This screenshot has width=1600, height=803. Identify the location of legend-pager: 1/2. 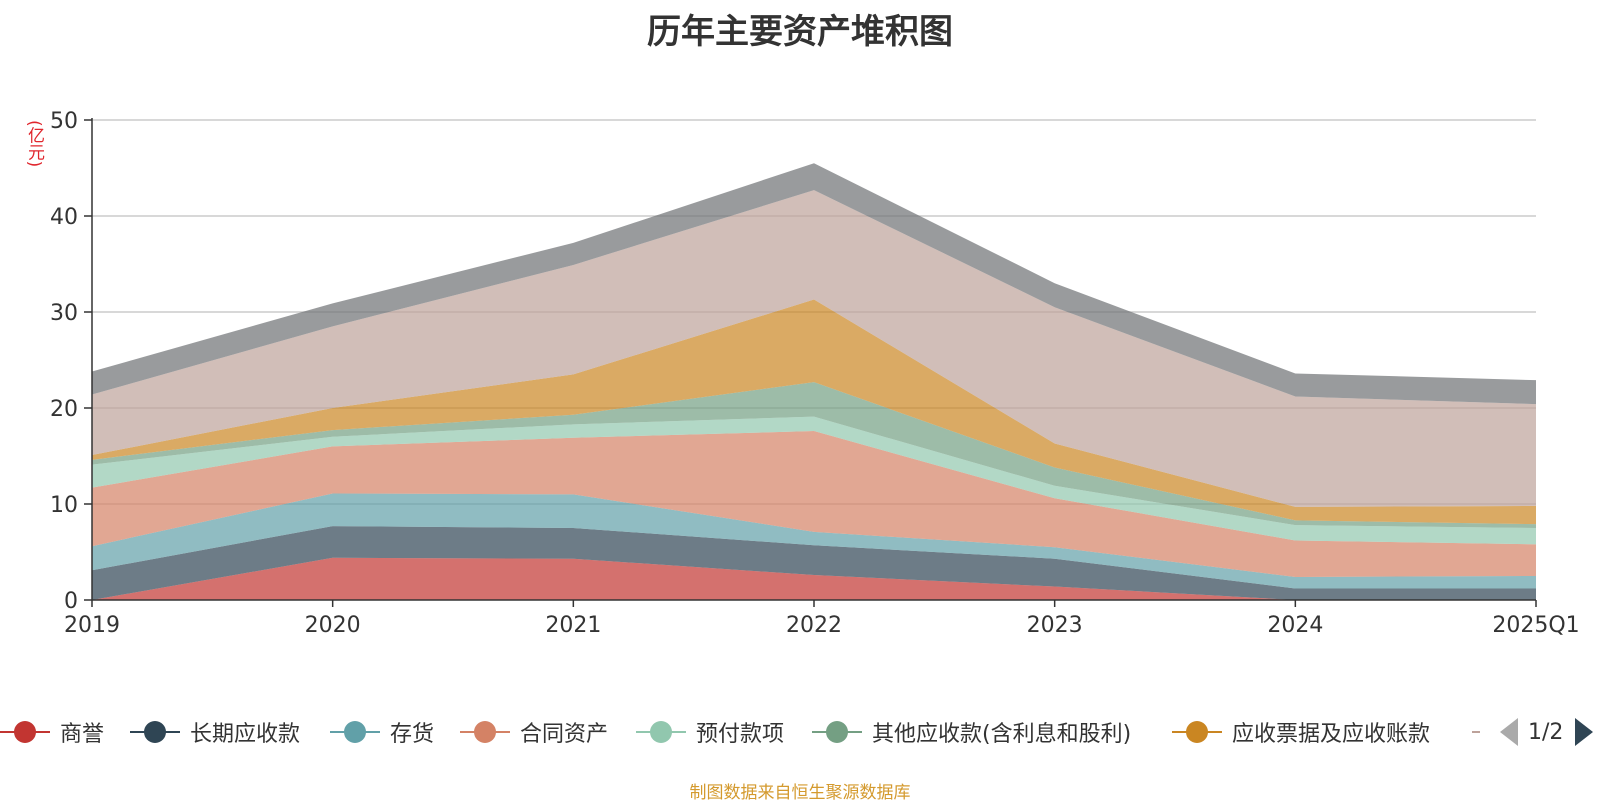
(1547, 732).